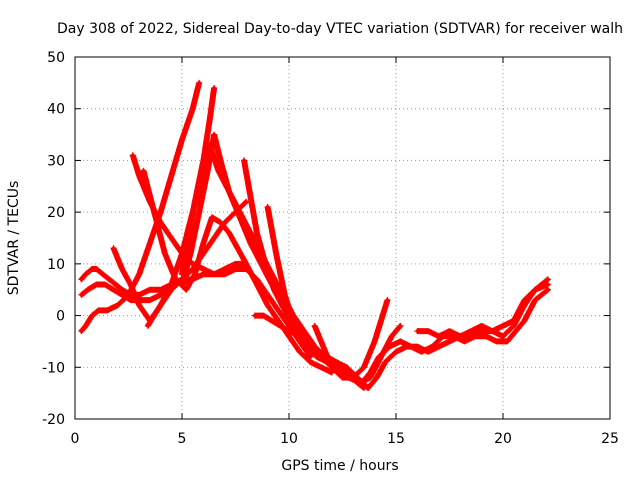  I want to click on x-tick-label: 10, so click(289, 439).